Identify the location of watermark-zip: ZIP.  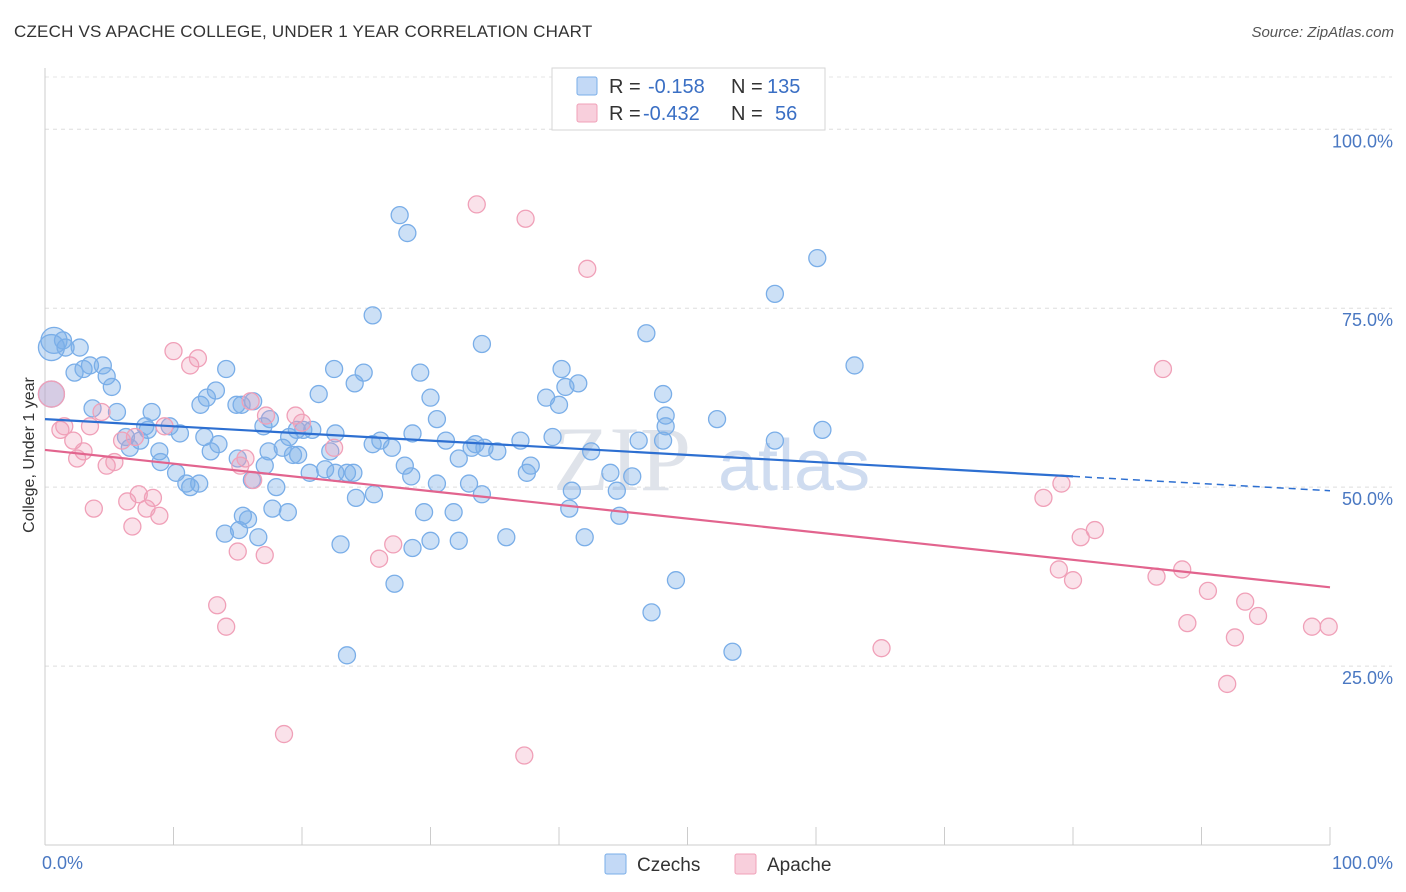
(622, 459).